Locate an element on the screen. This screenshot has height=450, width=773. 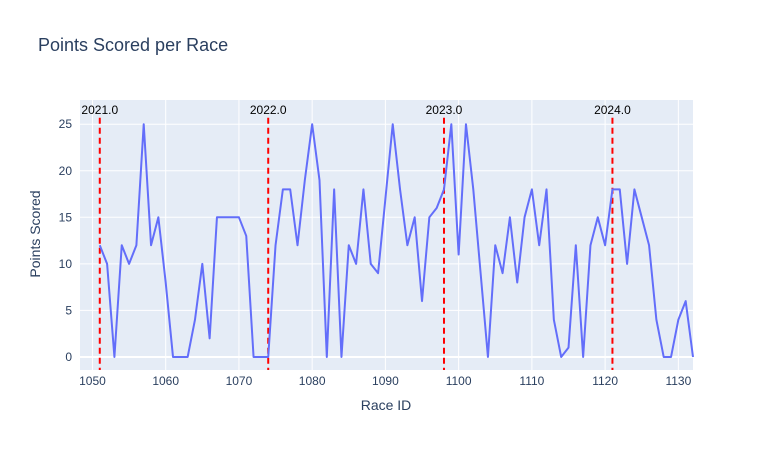
x-axis-ticks: 1050 1060 1070 1080 1090 1100 1110 1120 1130 is located at coordinates (385, 381).